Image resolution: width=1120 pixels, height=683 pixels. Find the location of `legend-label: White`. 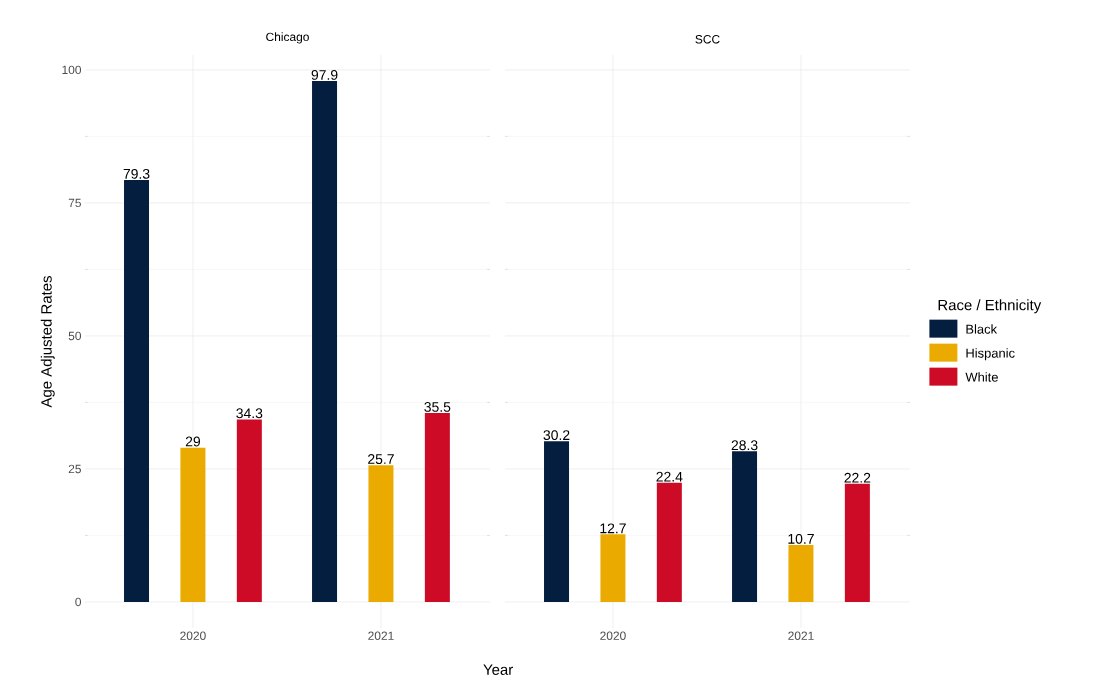

legend-label: White is located at coordinates (981, 377).